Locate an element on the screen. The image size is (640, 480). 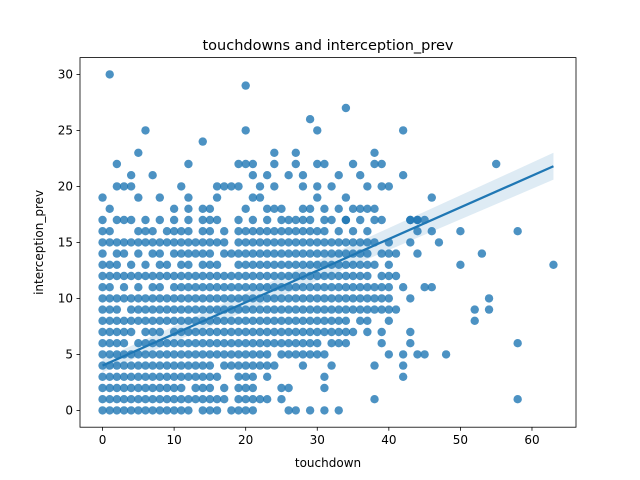
y-tick-label: 10 is located at coordinates (65, 299).